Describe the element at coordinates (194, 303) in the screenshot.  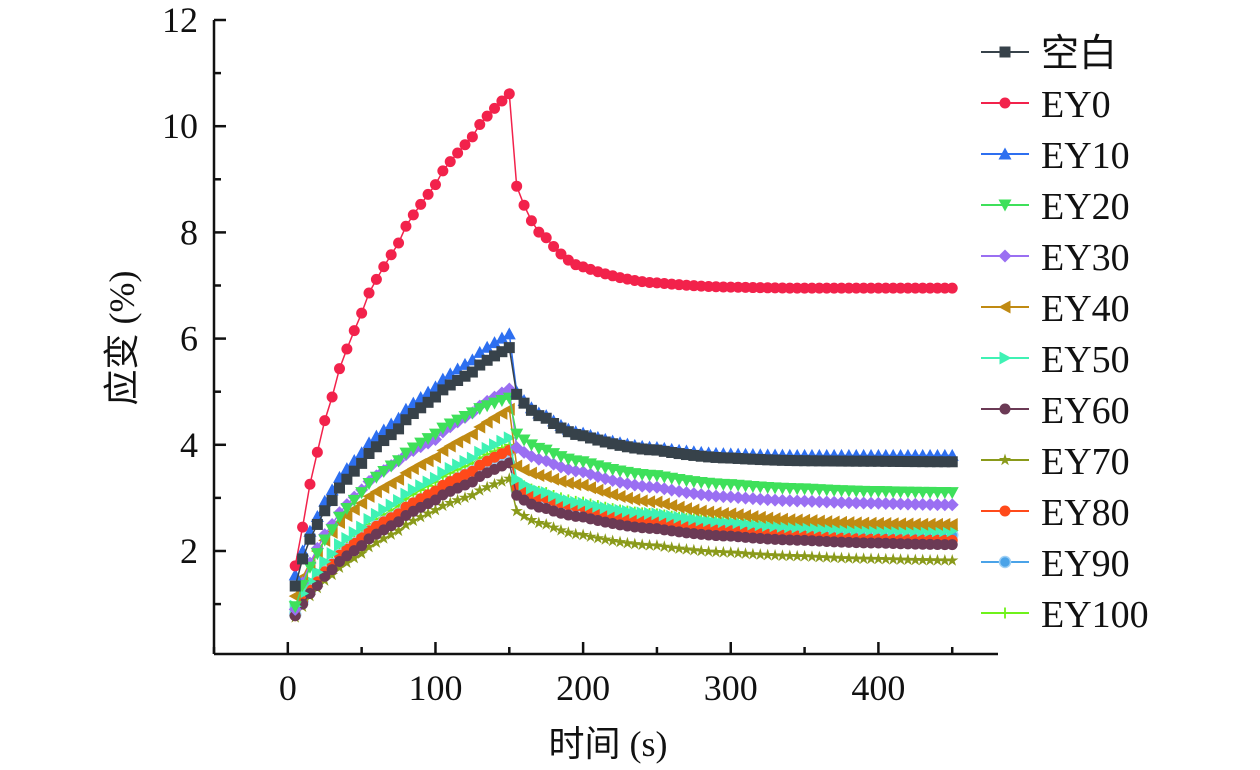
I see `y-ticks: 2 4 6 8 10 12` at that location.